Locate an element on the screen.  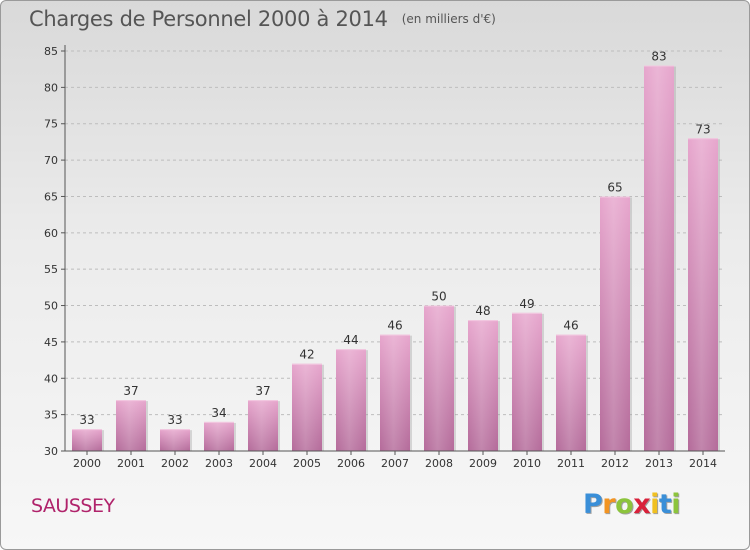
y-tick-label: 85 is located at coordinates (51, 51).